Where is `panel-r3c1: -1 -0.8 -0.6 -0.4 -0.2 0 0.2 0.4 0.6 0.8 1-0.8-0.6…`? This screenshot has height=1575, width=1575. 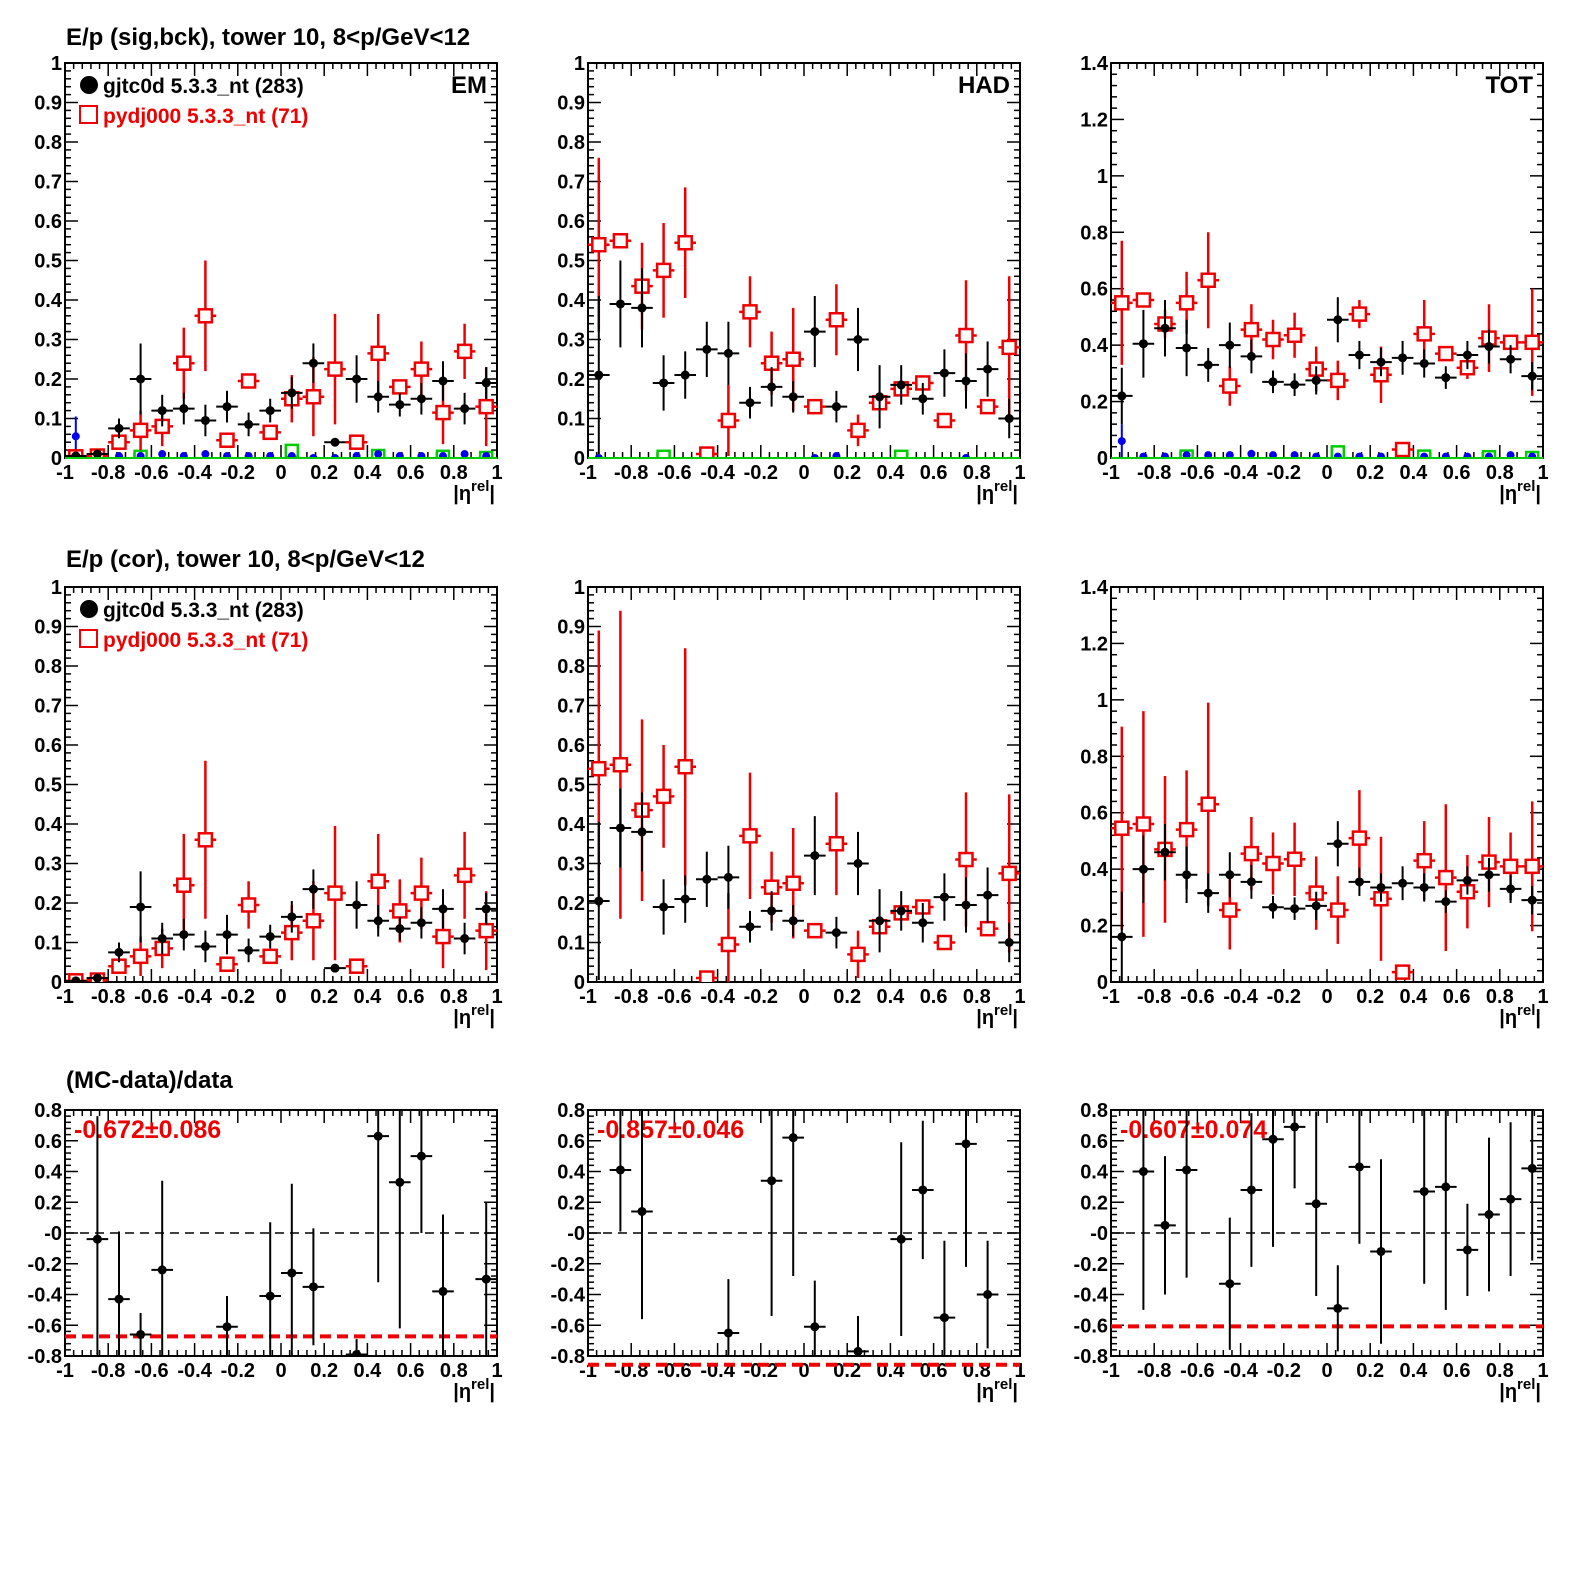 panel-r3c1: -1 -0.8 -0.6 -0.4 -0.2 0 0.2 0.4 0.6 0.8 1-0.8-0.6… is located at coordinates (265, 1251).